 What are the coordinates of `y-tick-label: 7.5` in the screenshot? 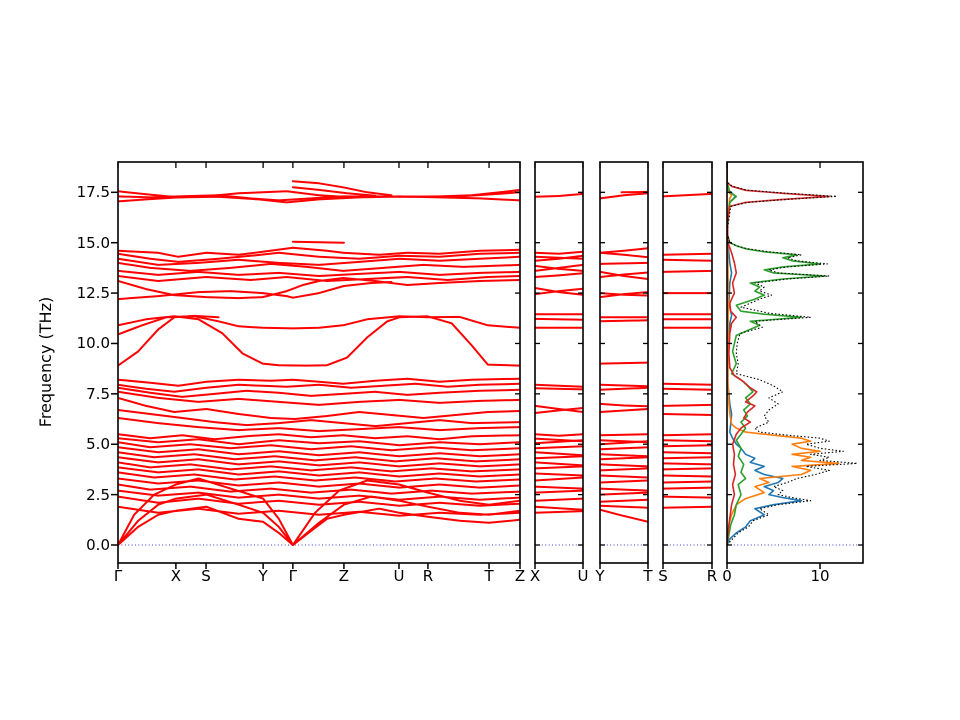 It's located at (98, 393).